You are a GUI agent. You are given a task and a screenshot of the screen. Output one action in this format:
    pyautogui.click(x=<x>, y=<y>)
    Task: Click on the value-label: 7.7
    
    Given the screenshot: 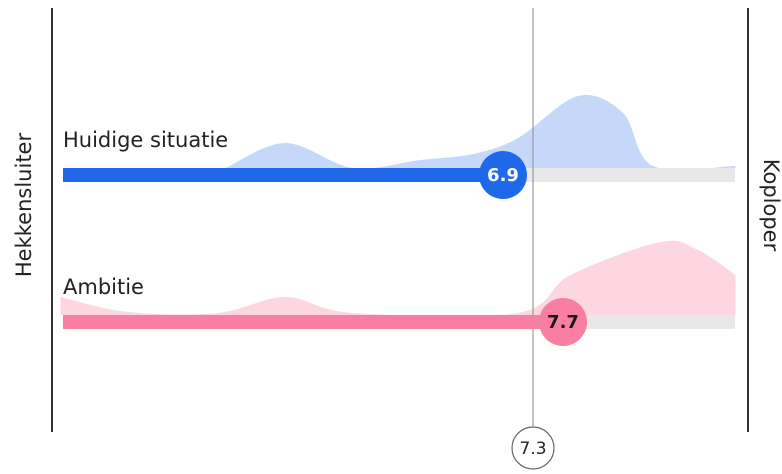 What is the action you would take?
    pyautogui.click(x=563, y=322)
    